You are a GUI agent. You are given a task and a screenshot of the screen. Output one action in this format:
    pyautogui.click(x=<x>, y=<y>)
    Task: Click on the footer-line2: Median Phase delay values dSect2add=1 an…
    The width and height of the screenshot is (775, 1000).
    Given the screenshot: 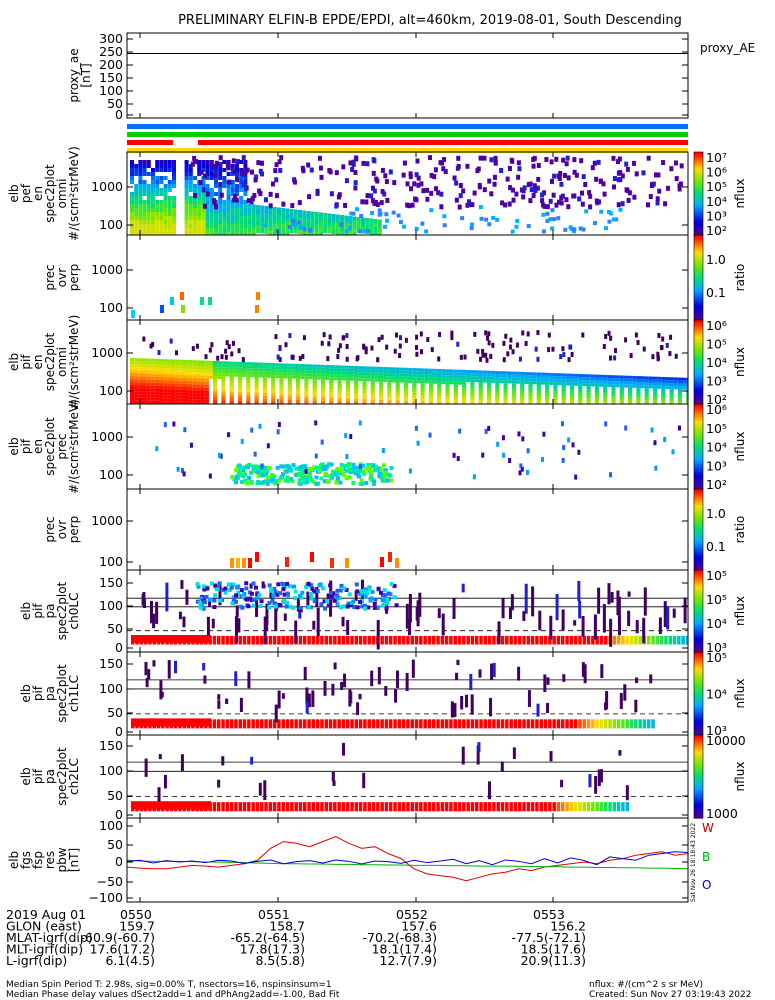 What is the action you would take?
    pyautogui.click(x=173, y=995)
    